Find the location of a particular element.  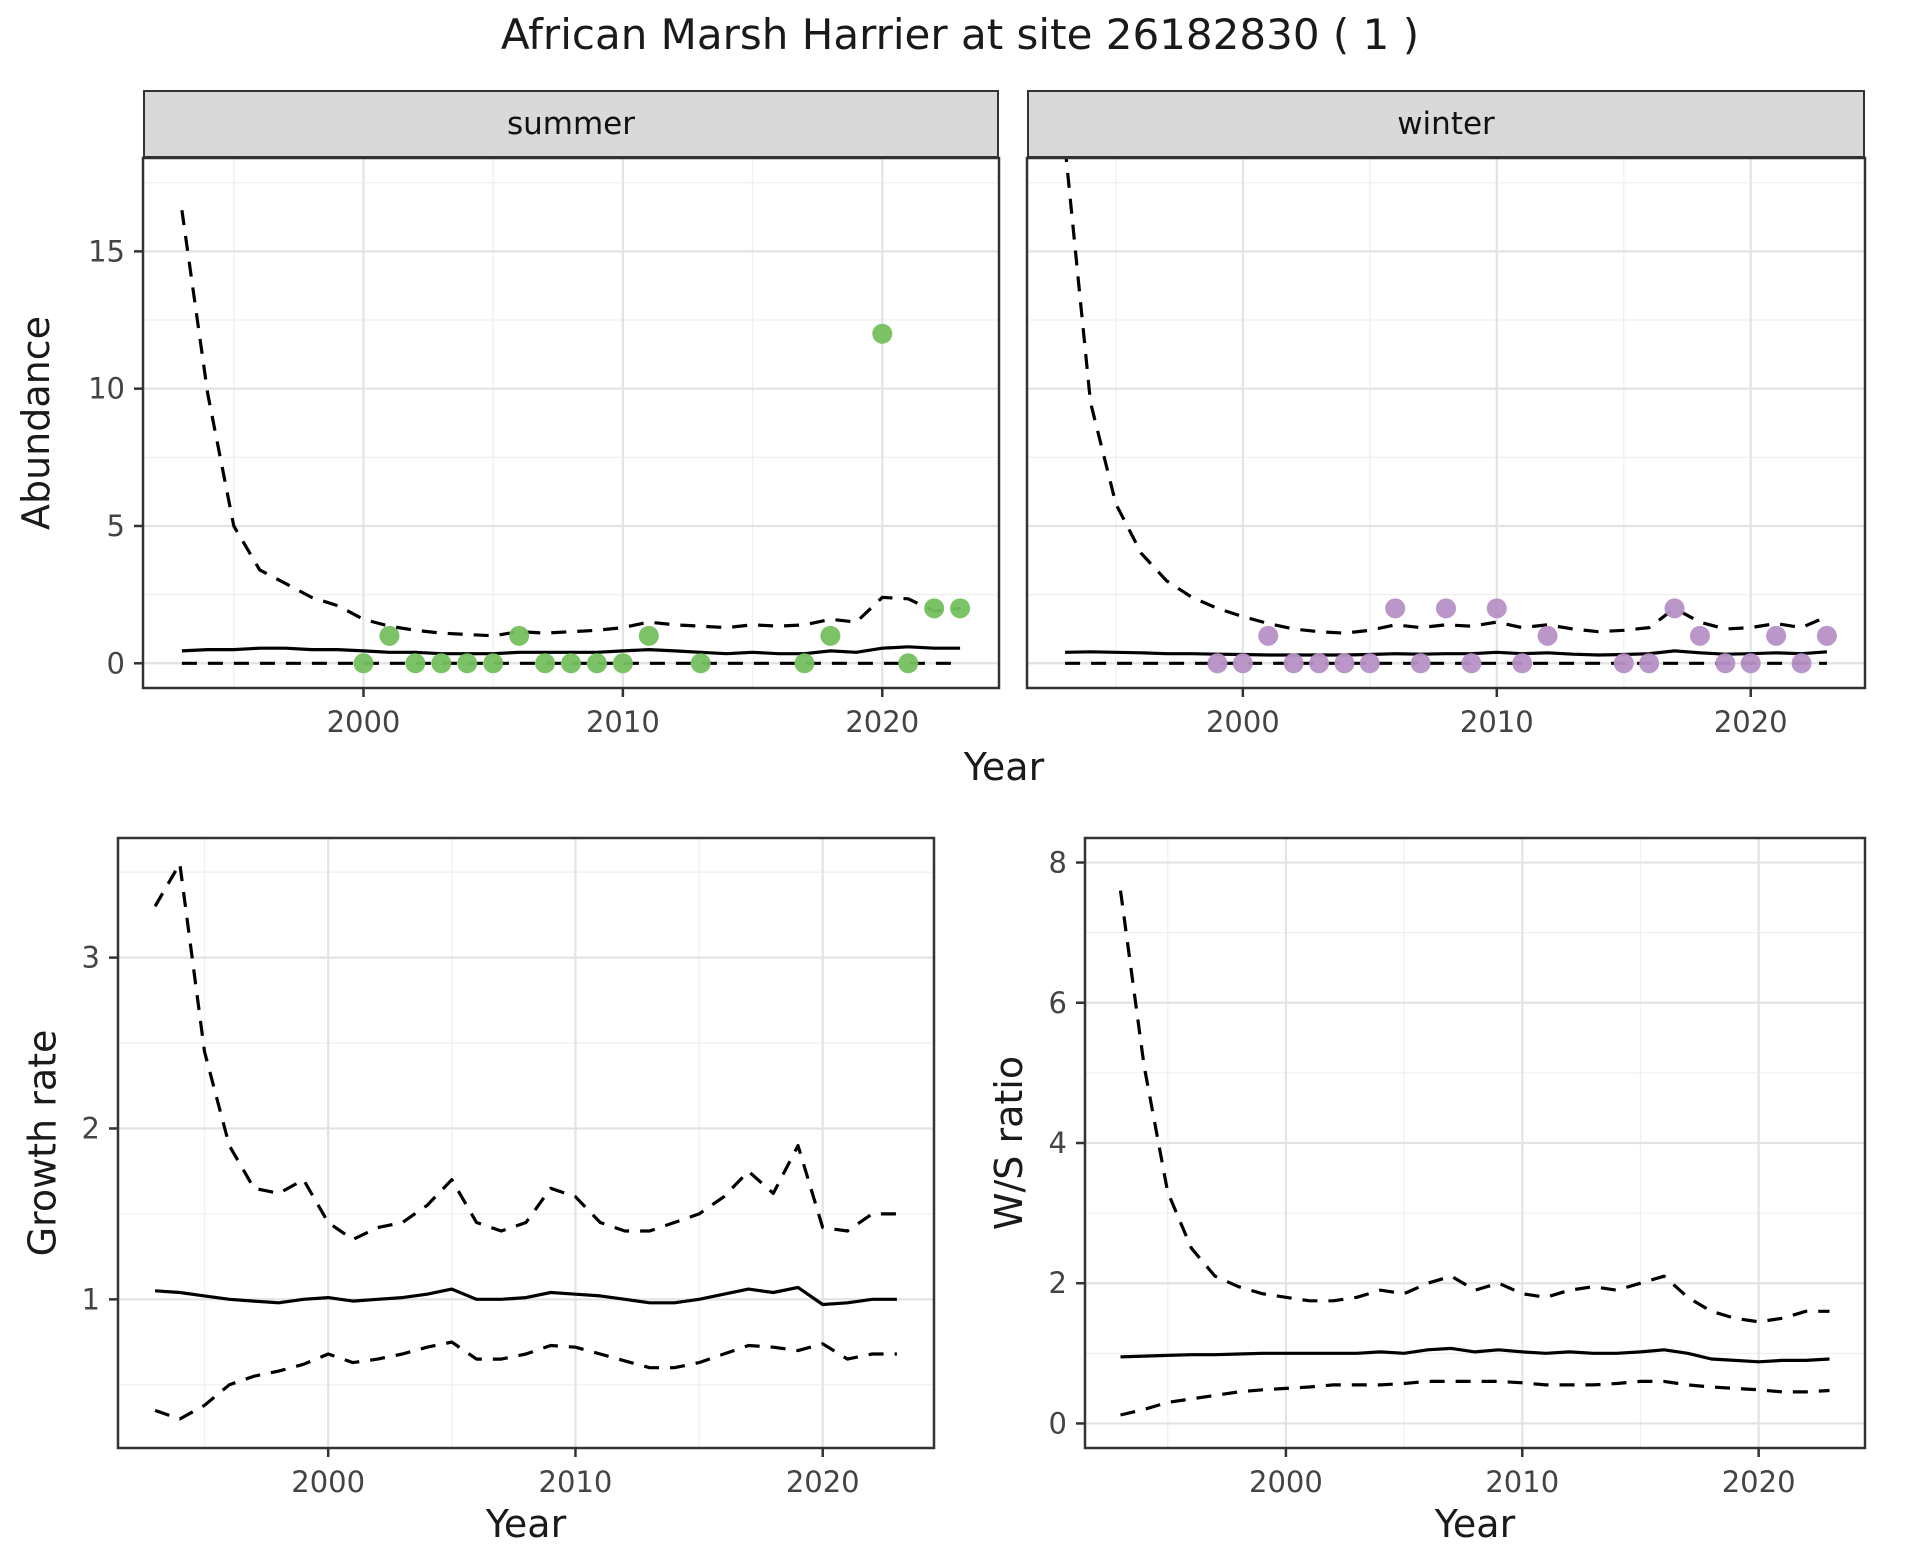

abundance-axis-label: Abundance is located at coordinates (36, 423).